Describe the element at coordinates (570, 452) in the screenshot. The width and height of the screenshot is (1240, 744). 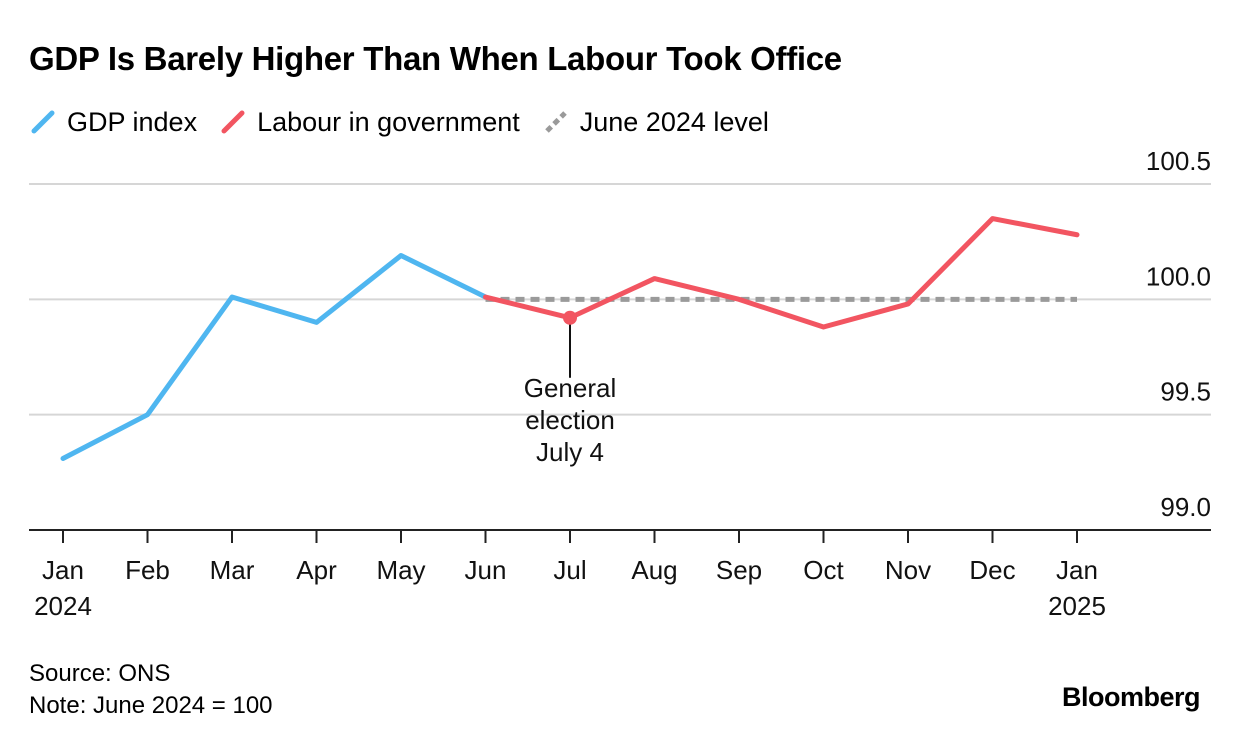
I see `annotation-text-line-3: July 4` at that location.